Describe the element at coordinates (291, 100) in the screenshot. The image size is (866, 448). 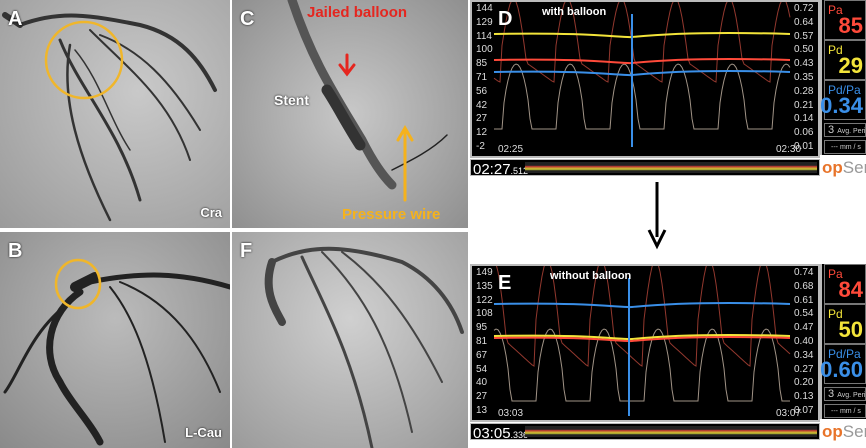
I see `stent-label: Stent` at that location.